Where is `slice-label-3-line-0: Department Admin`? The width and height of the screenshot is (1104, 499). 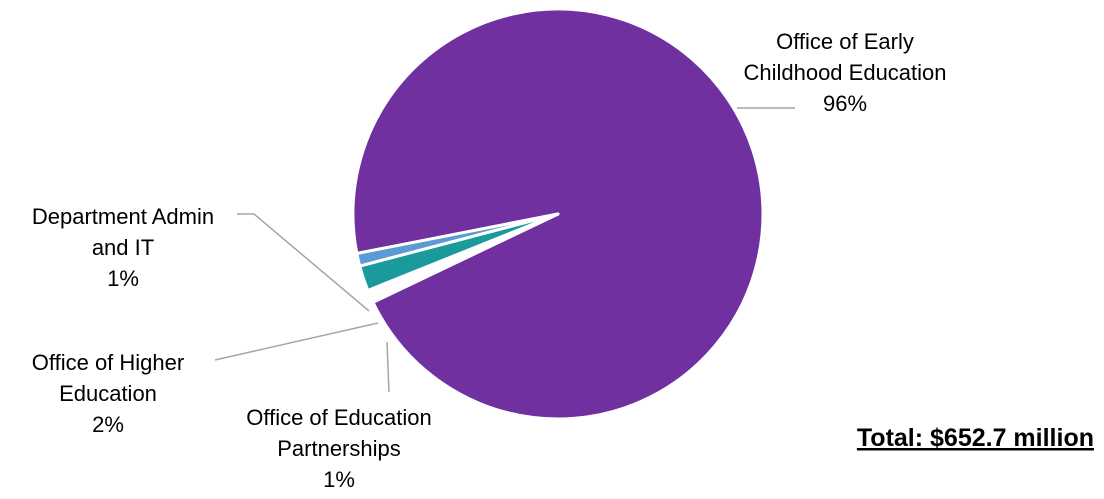 slice-label-3-line-0: Department Admin is located at coordinates (123, 216).